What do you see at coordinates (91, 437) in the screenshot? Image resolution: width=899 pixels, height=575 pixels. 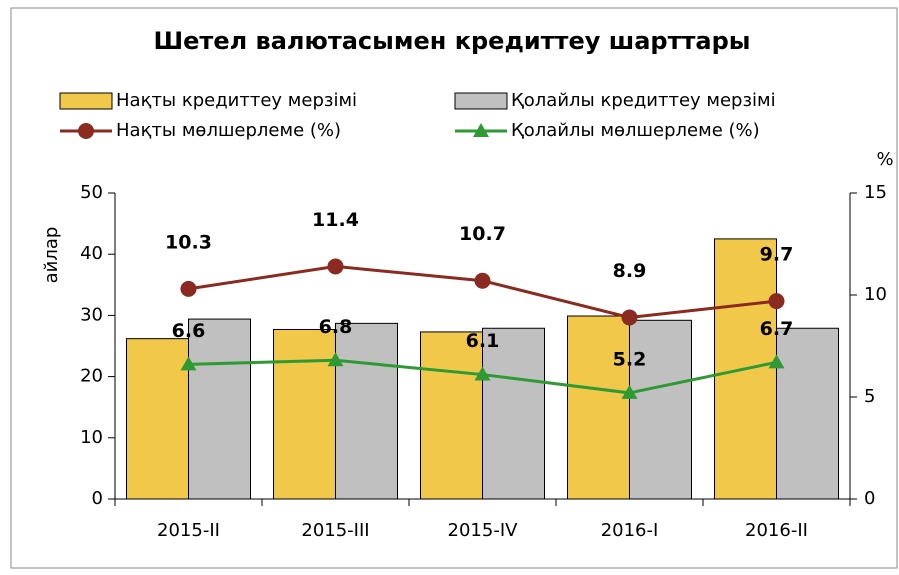 I see `y-tick-label: 10` at bounding box center [91, 437].